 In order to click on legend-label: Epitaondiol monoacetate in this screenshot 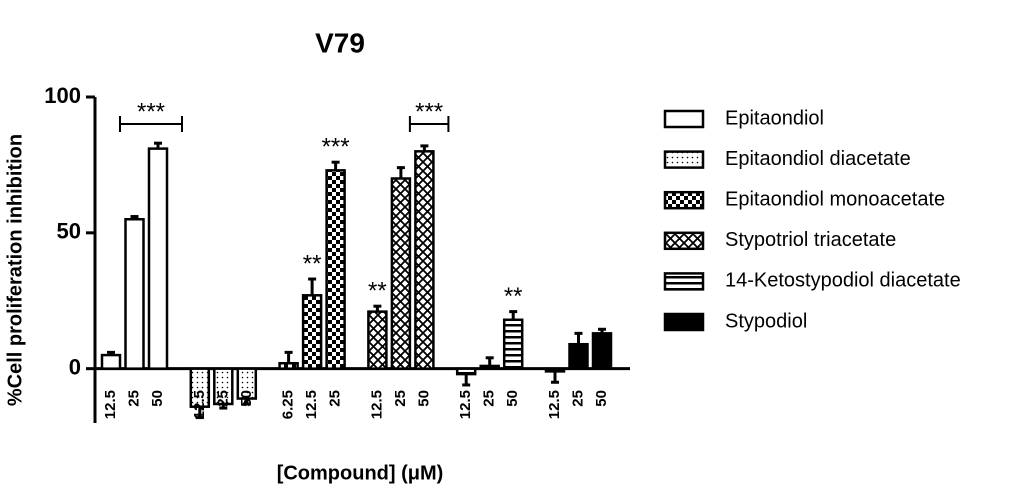, I will do `click(835, 199)`.